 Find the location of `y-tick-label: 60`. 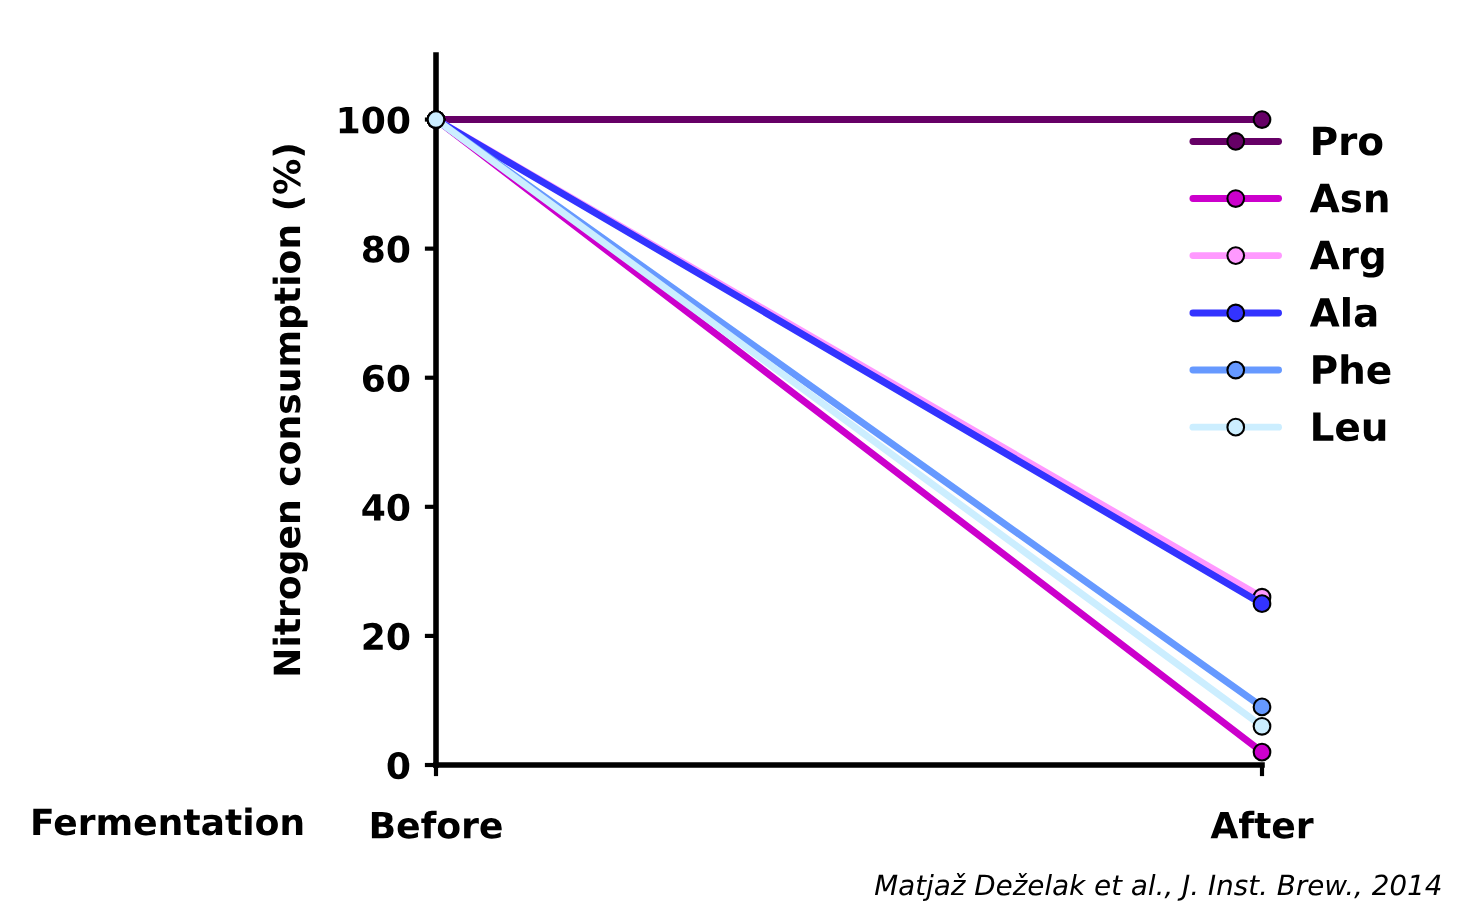

y-tick-label: 60 is located at coordinates (386, 378).